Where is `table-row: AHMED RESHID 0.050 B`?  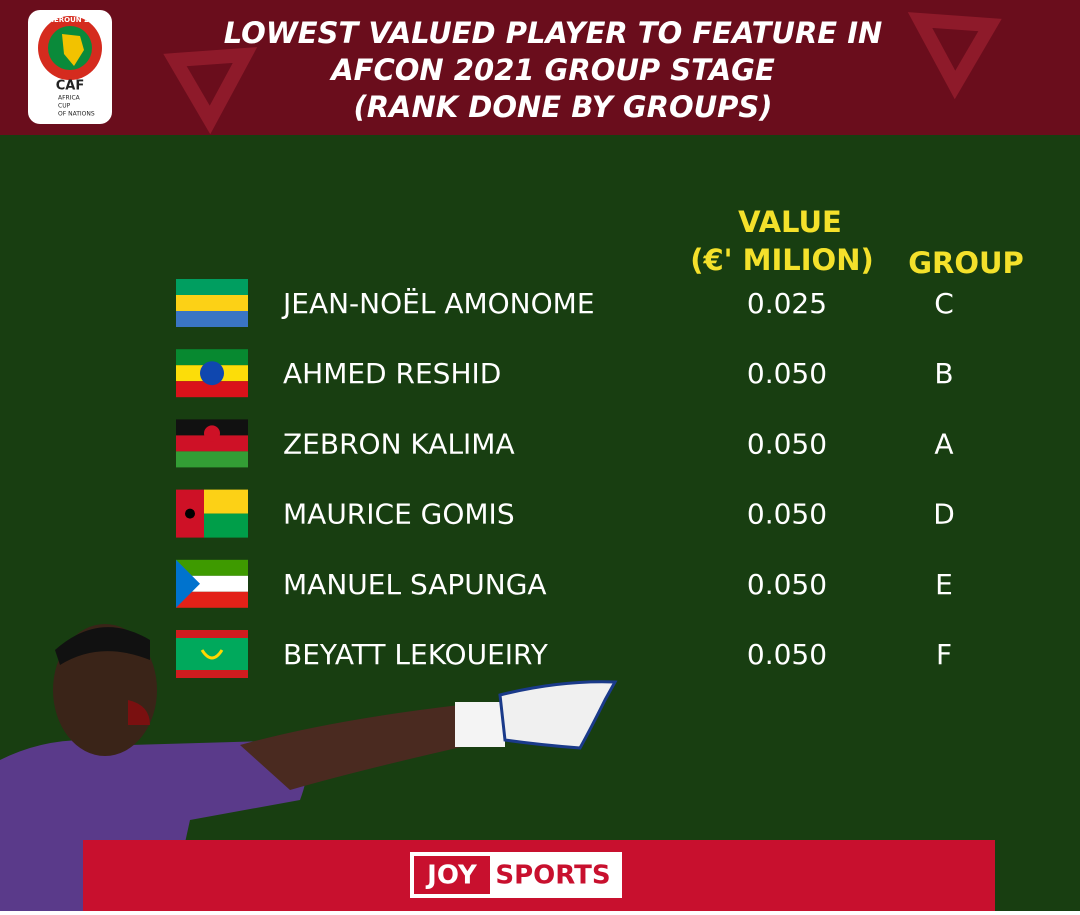
table-row: AHMED RESHID 0.050 B is located at coordinates (565, 373).